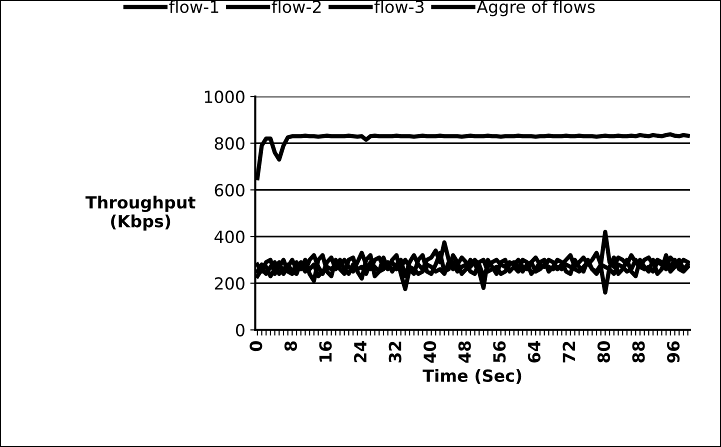 The width and height of the screenshot is (721, 447). I want to click on legend-label: Aggre of flows, so click(535, 8).